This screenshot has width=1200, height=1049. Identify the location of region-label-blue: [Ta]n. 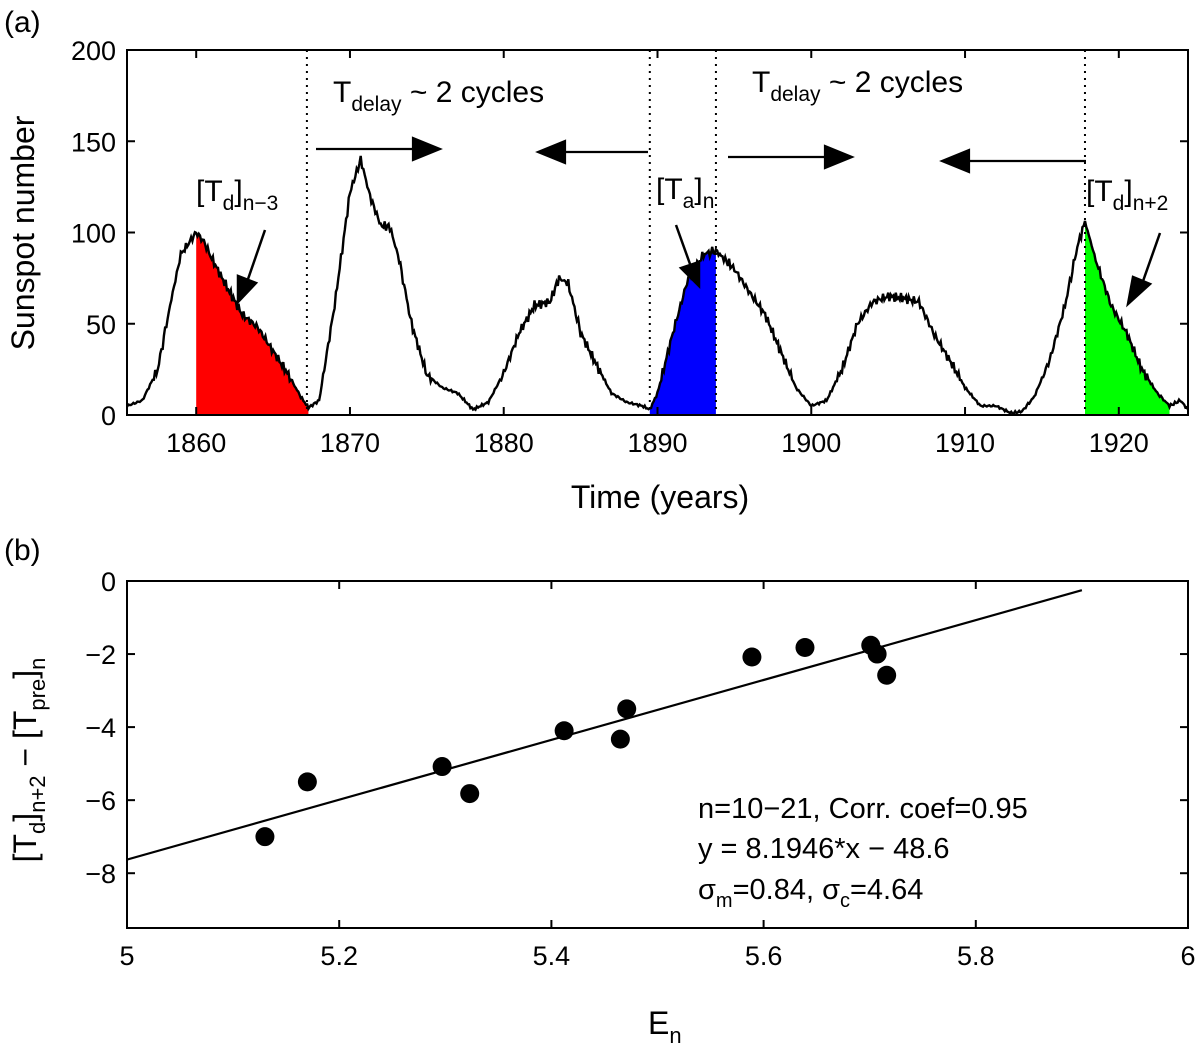
(685, 193).